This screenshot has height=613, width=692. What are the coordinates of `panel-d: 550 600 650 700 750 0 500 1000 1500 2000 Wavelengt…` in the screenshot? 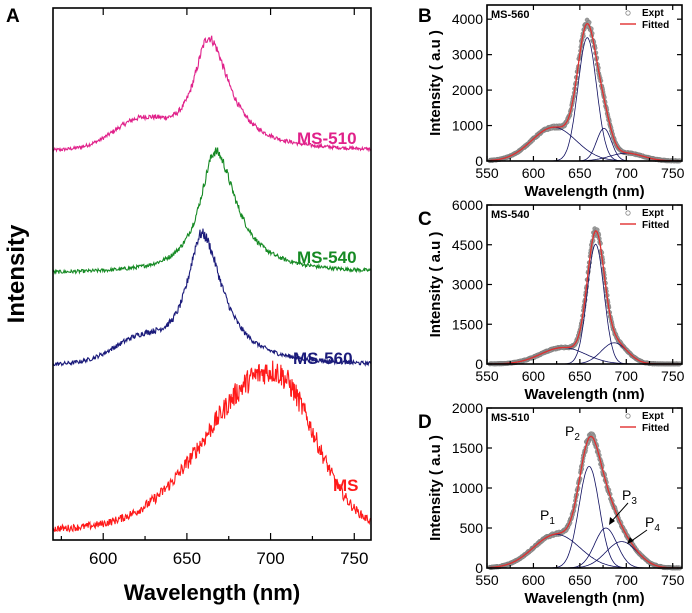 It's located at (551, 503).